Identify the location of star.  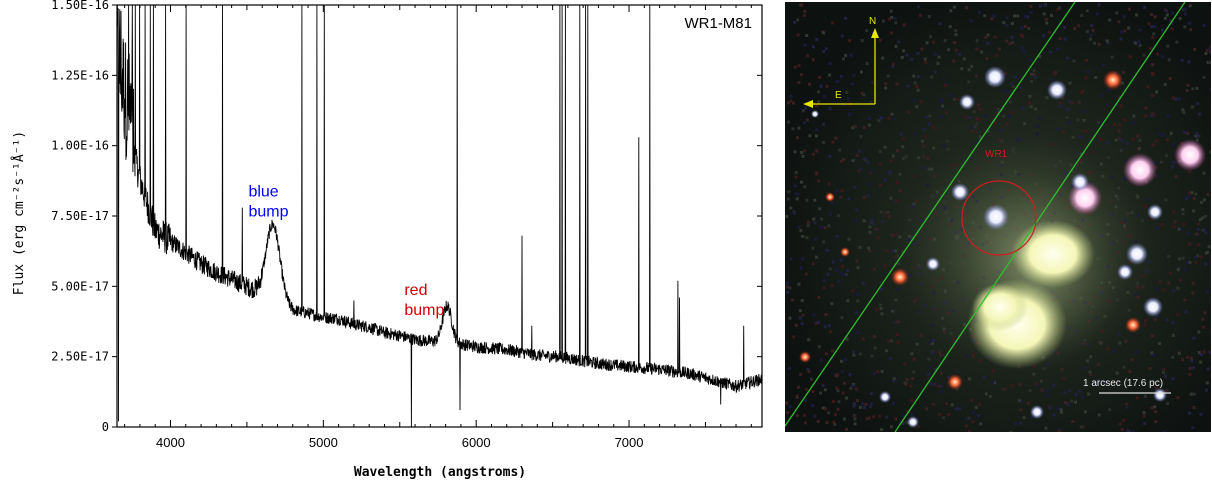
(900, 277).